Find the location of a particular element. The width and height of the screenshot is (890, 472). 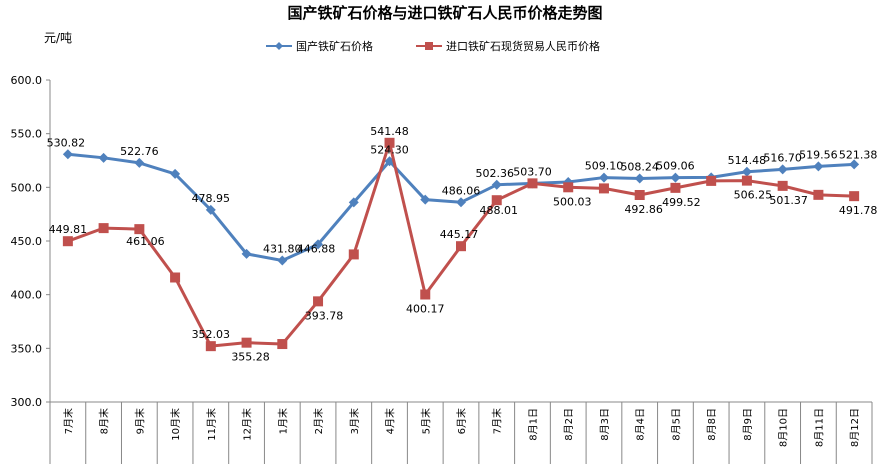

y-tick-labels: 300.0 350.0 400.0 450.0 500.0 550.0 600.0 is located at coordinates (27, 241).